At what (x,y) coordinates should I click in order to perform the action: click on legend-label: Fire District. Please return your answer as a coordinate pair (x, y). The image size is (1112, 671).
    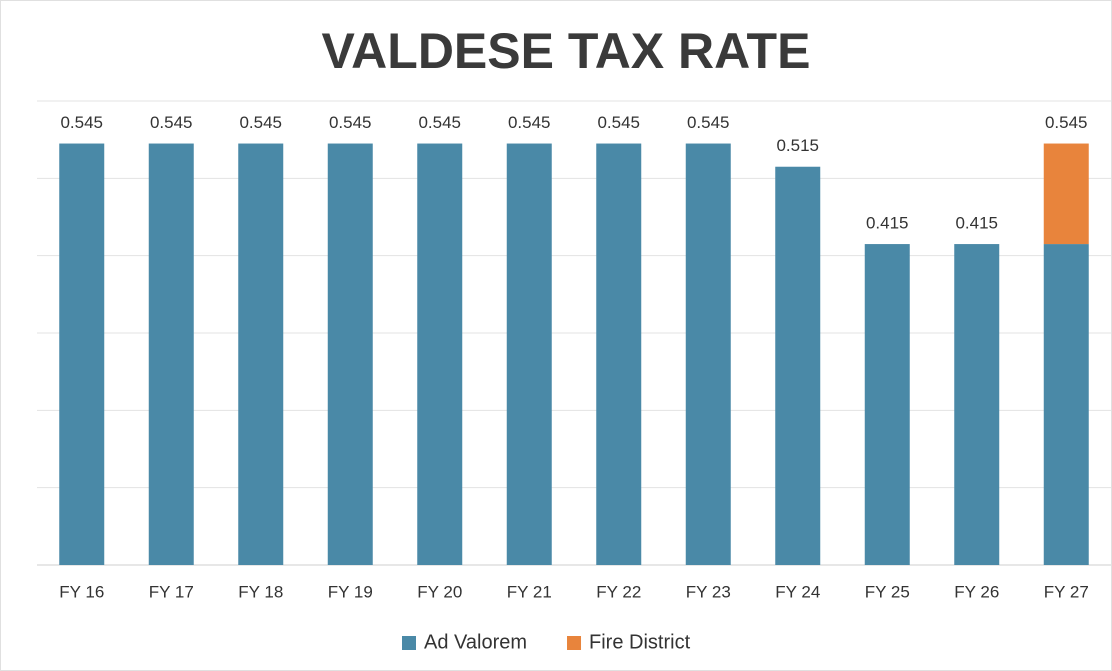
    Looking at the image, I should click on (640, 642).